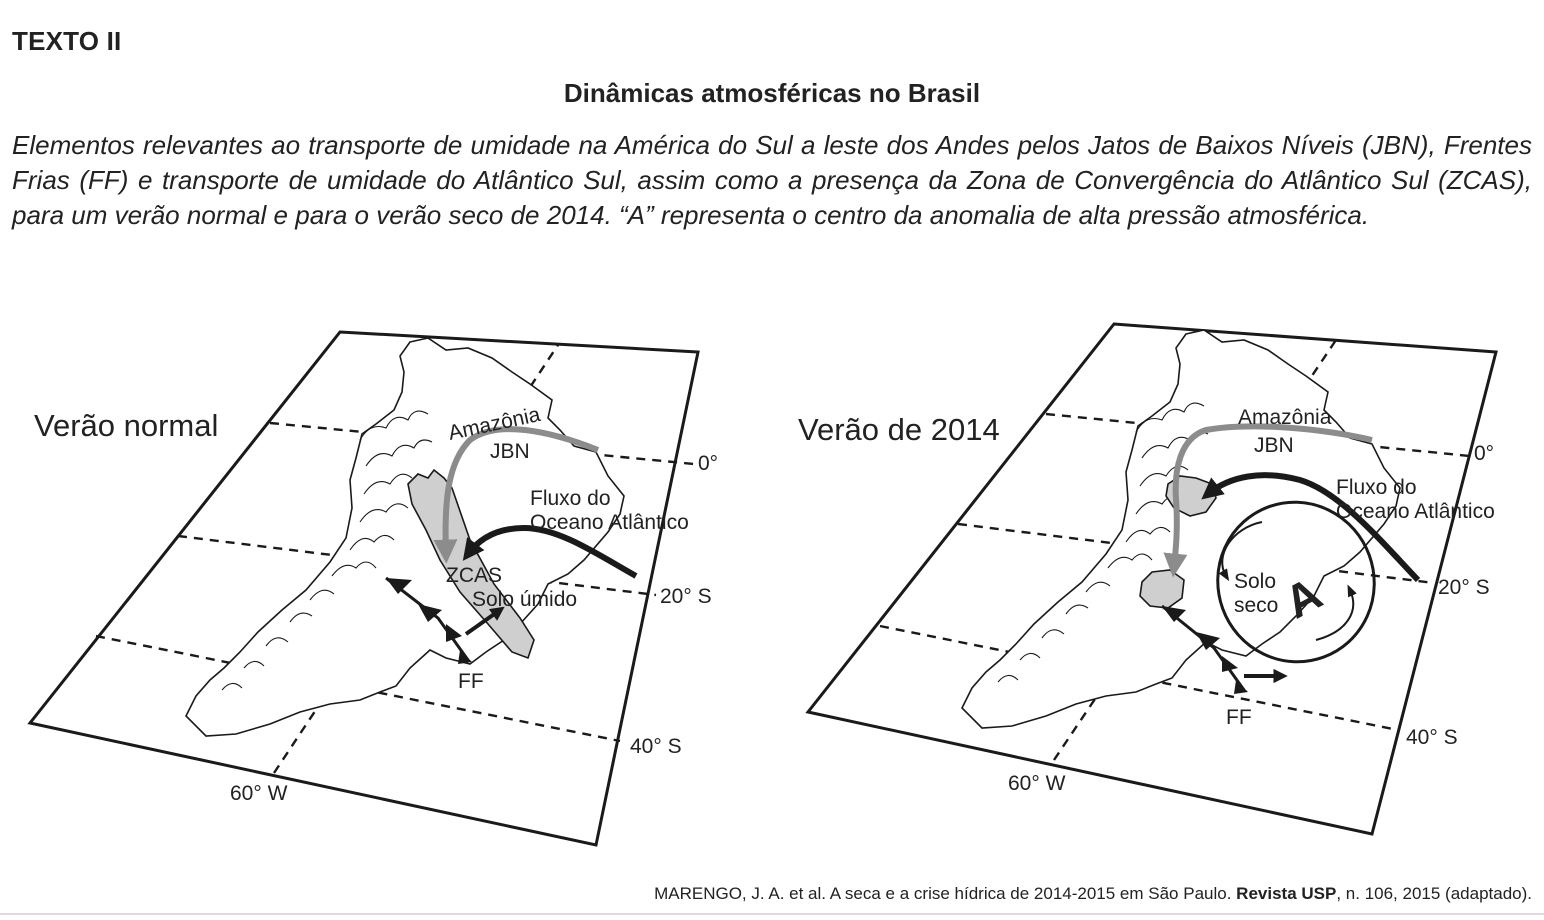  Describe the element at coordinates (524, 599) in the screenshot. I see `soil-label: Solo úmido` at that location.